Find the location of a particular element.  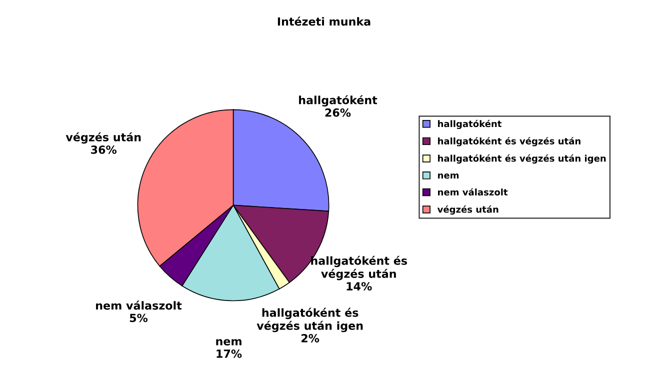

legend-label: nem válaszolt is located at coordinates (473, 192).